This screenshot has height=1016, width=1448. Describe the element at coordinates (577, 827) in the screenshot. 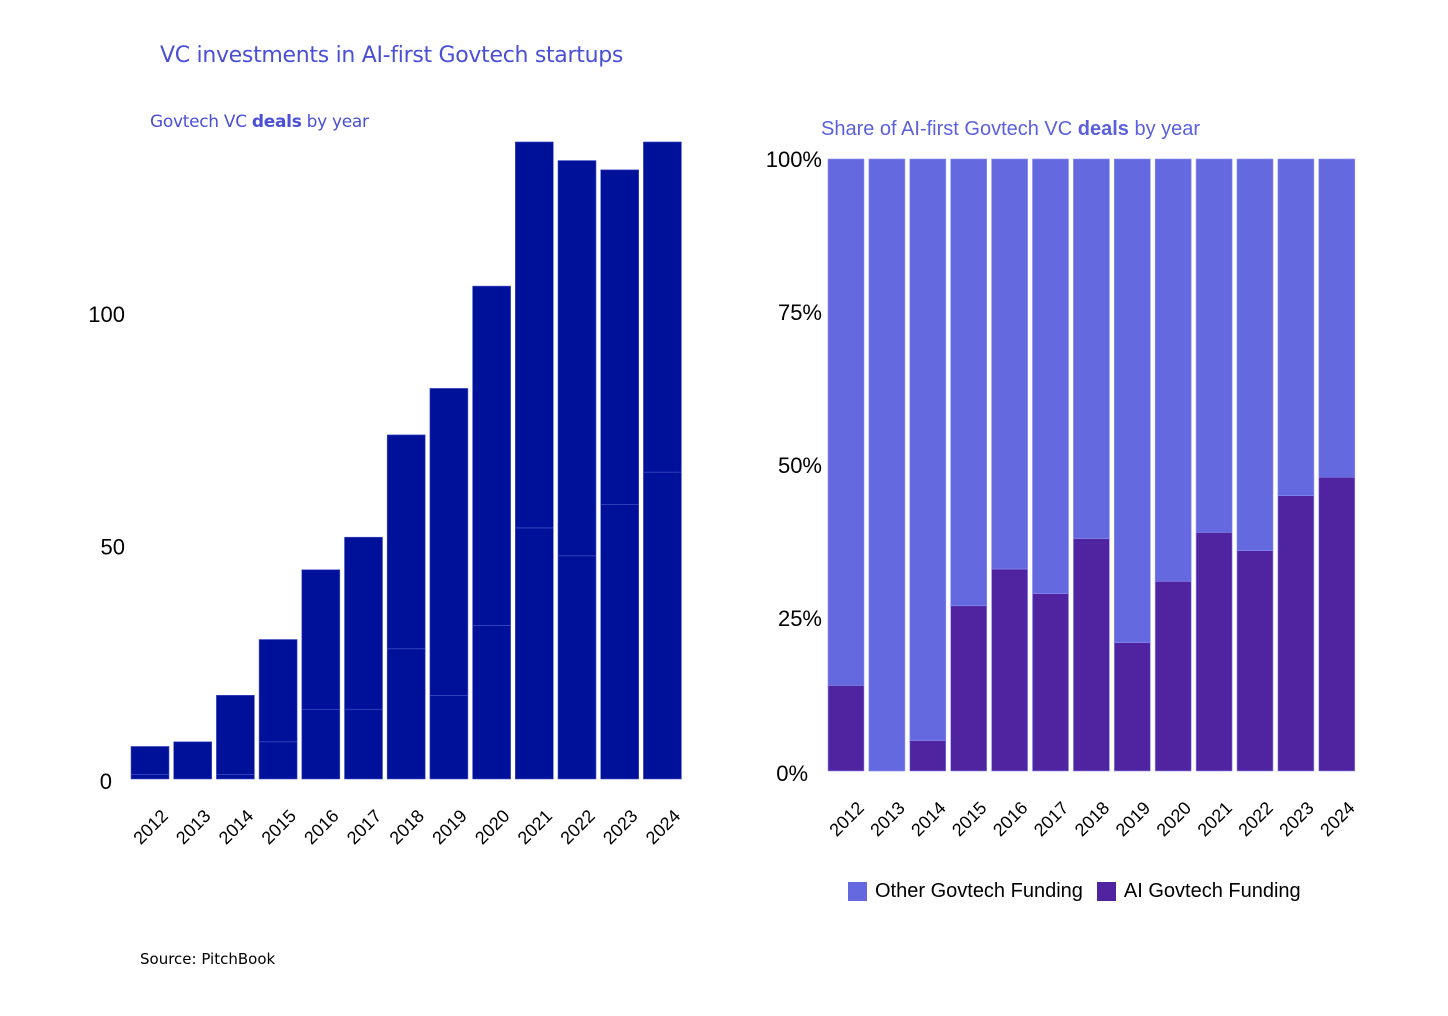

I see `left-x-tick-2022: 2022` at that location.